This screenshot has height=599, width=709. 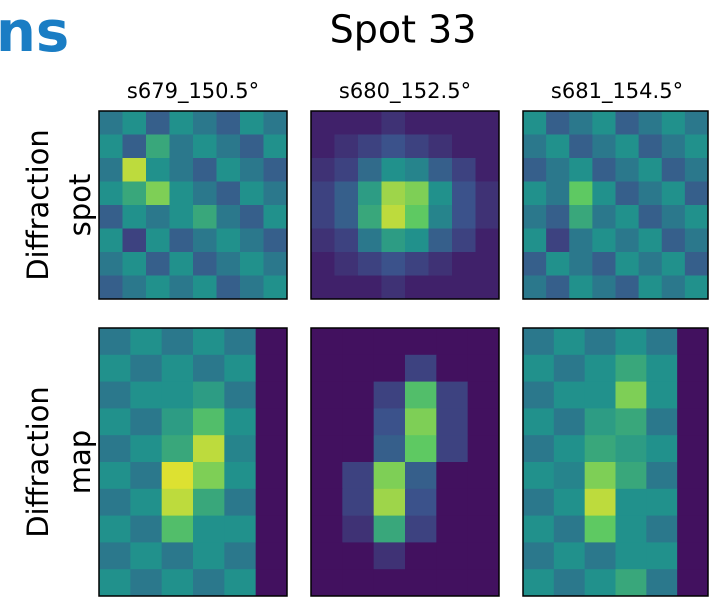 What do you see at coordinates (403, 30) in the screenshot?
I see `chart-title: Spot 33` at bounding box center [403, 30].